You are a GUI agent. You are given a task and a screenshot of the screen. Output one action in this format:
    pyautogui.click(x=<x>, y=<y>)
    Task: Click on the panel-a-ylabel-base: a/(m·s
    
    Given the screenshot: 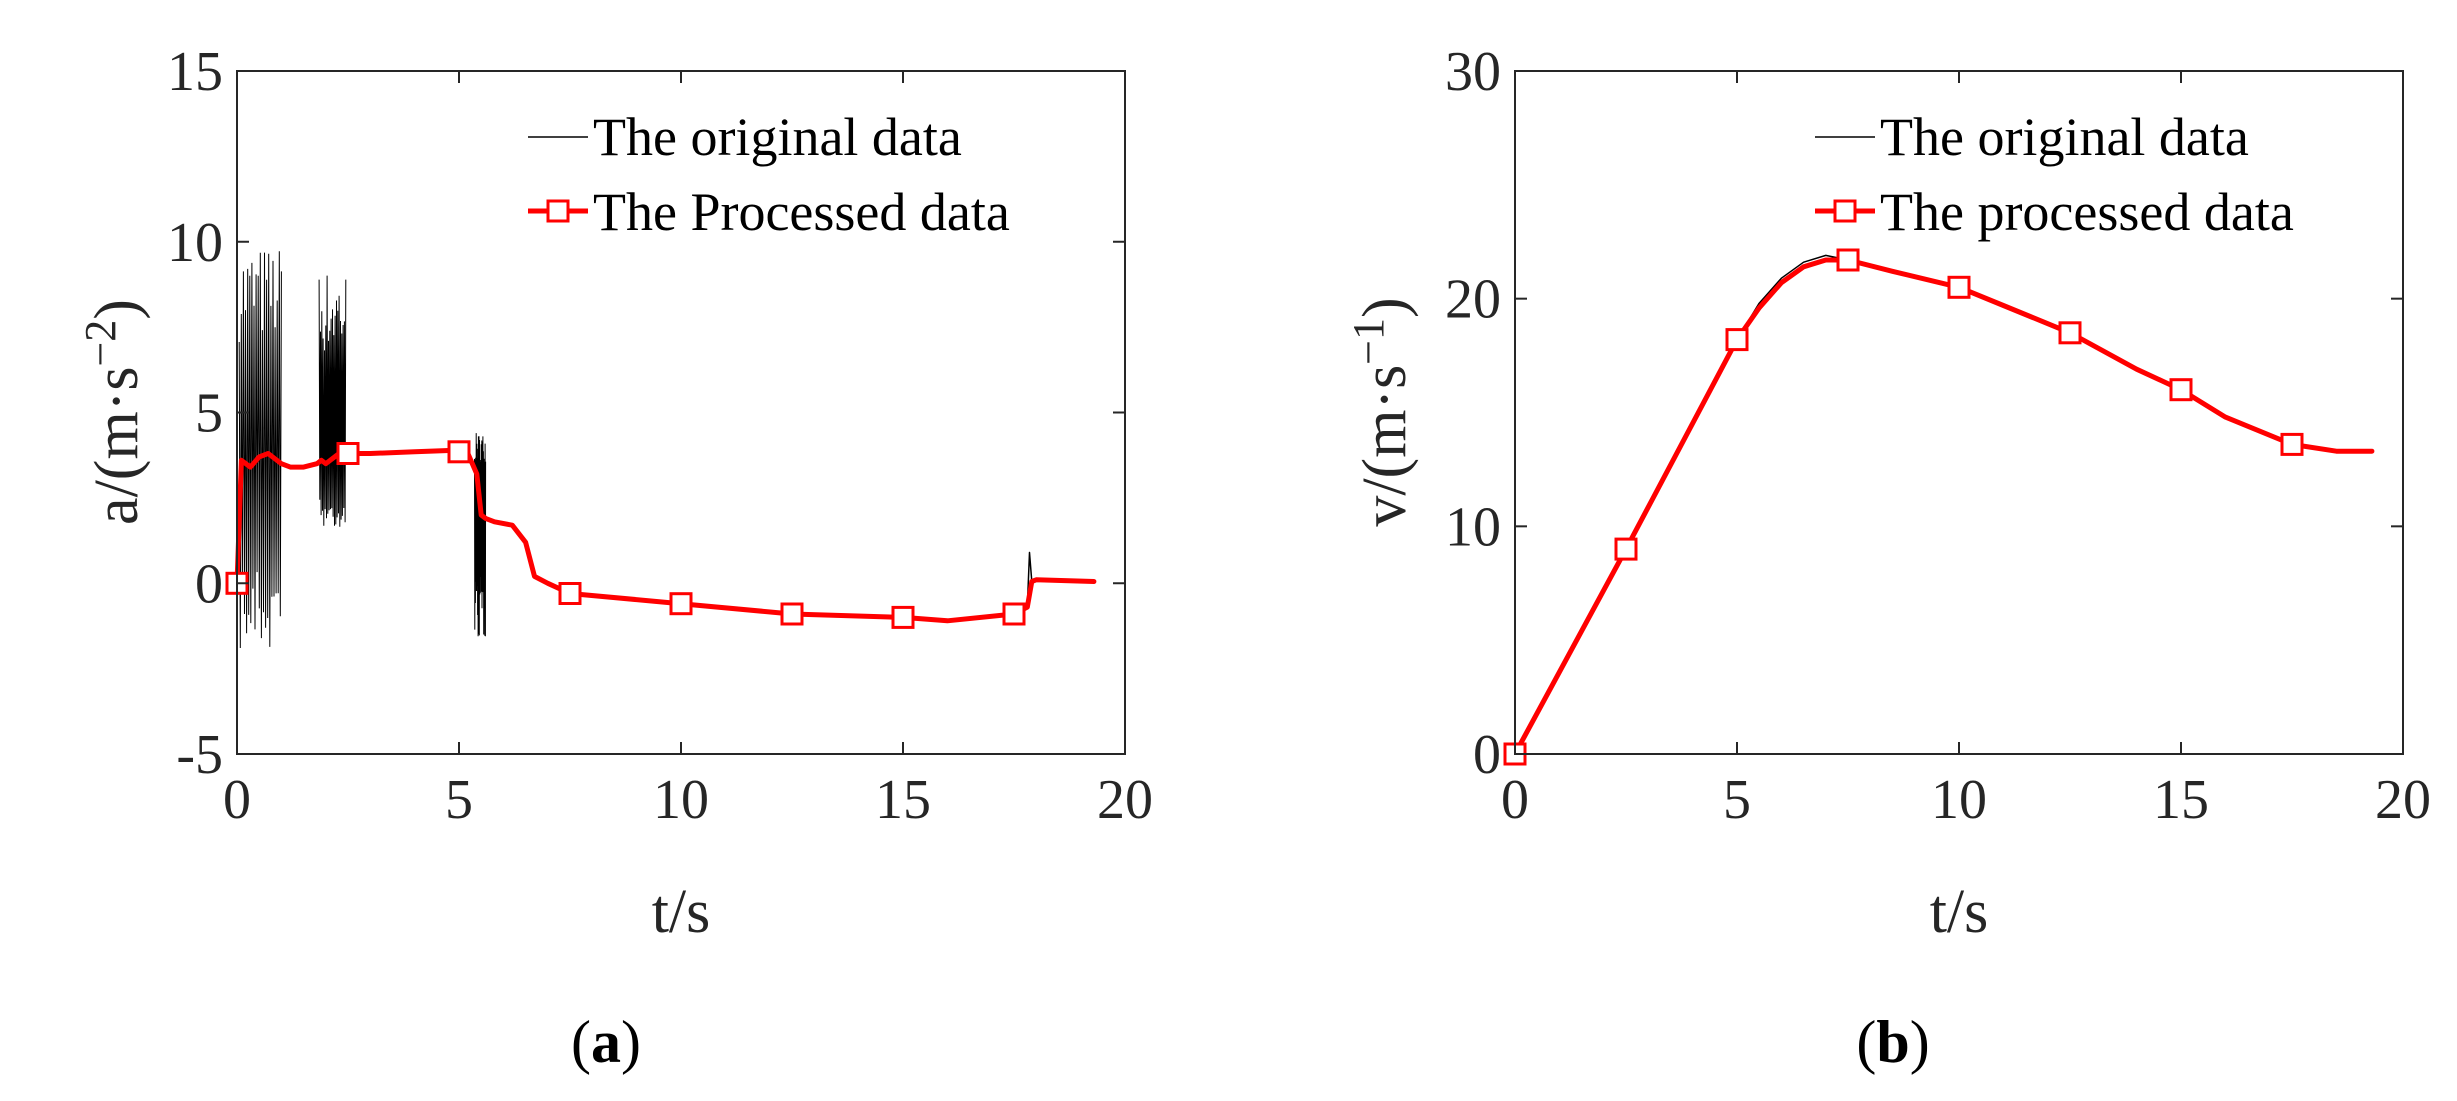 What is the action you would take?
    pyautogui.click(x=117, y=446)
    